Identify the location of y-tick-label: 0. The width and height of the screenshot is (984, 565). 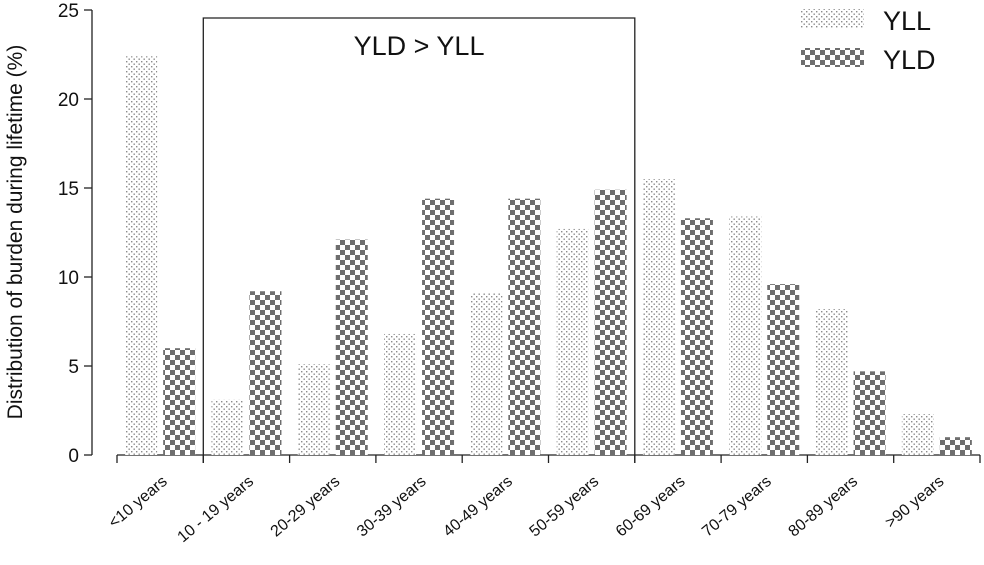
(73, 456).